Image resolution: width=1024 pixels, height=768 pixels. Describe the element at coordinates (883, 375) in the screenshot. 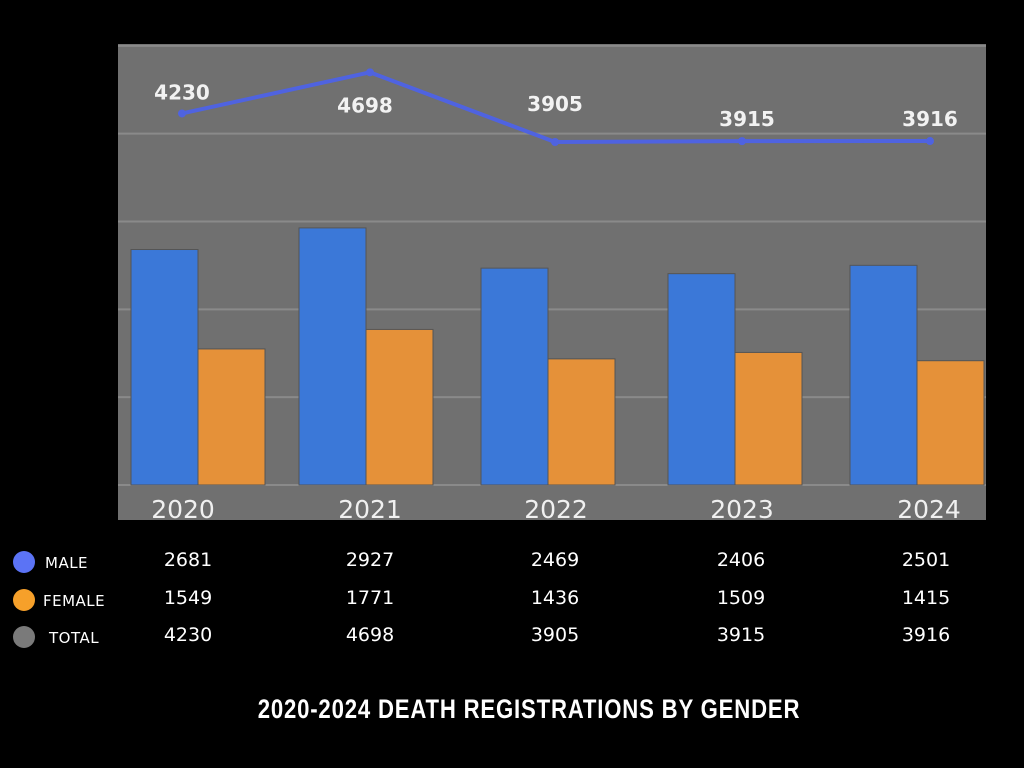

I see `bar-male-2024` at that location.